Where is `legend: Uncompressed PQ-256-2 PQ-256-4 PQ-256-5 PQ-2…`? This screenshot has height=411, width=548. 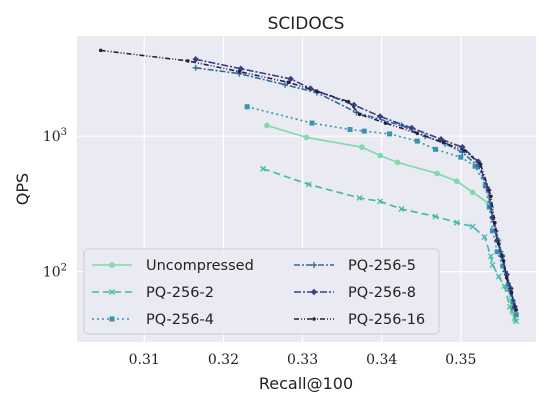
legend: Uncompressed PQ-256-2 PQ-256-4 PQ-256-5 PQ-2… is located at coordinates (261, 291).